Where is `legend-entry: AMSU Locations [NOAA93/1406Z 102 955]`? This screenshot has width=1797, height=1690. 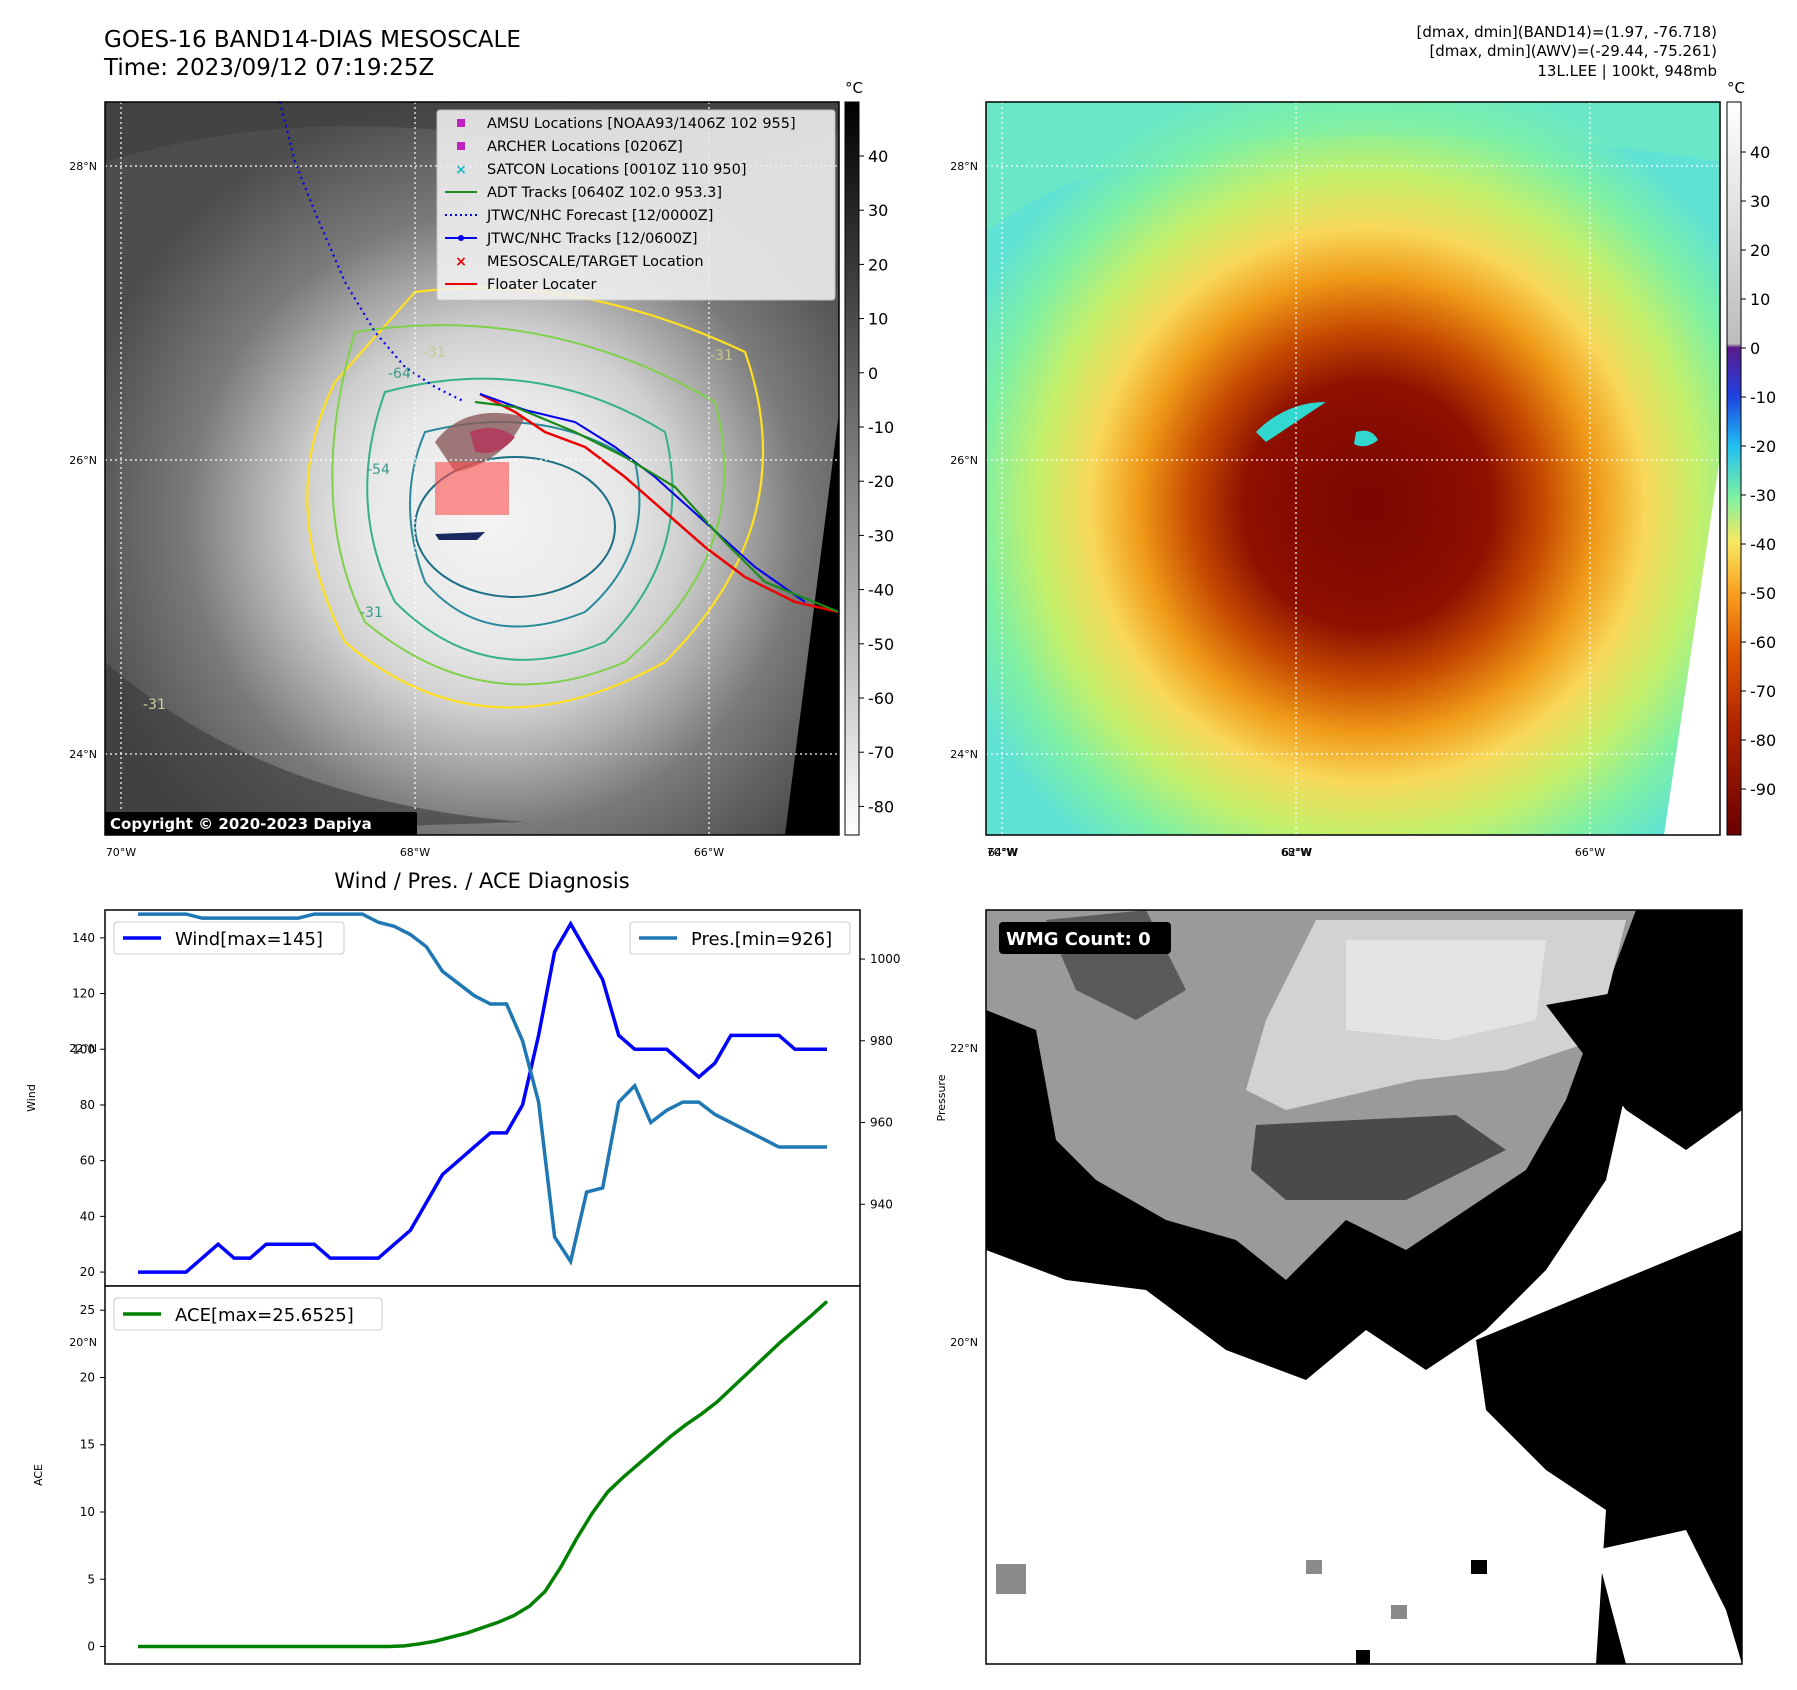 legend-entry: AMSU Locations [NOAA93/1406Z 102 955] is located at coordinates (641, 124).